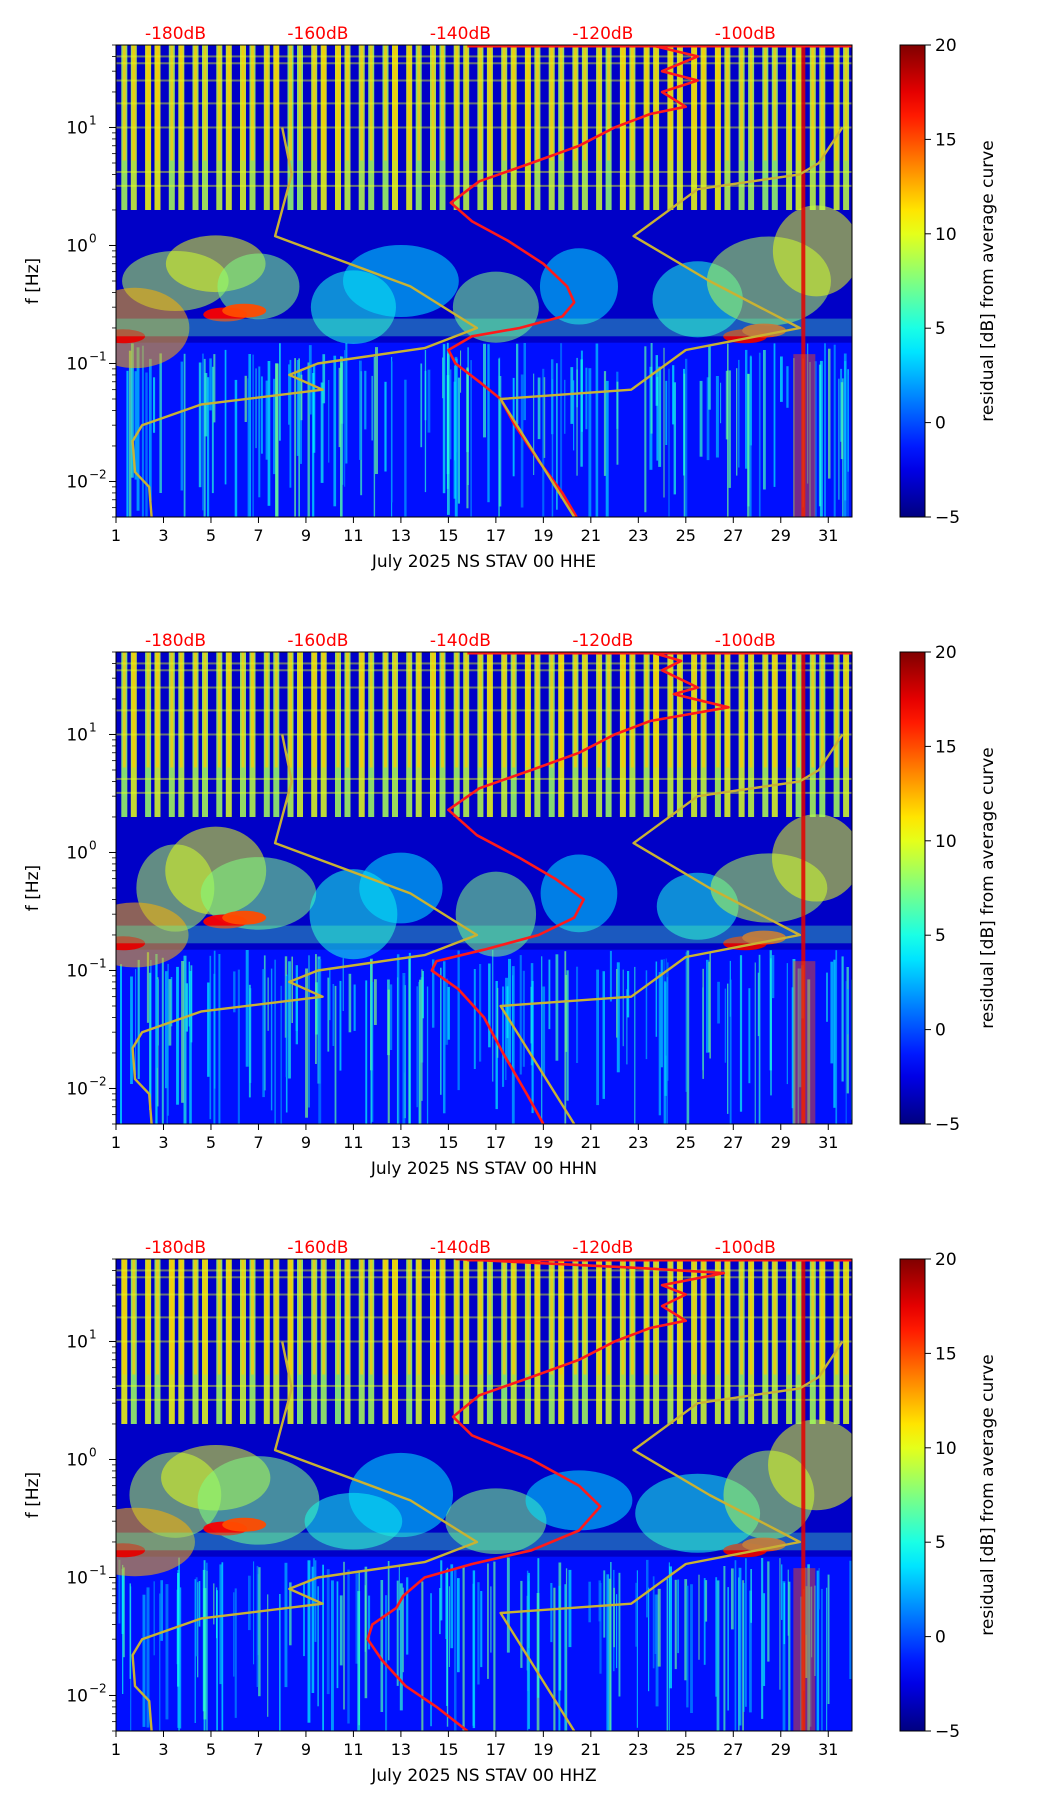 The height and width of the screenshot is (1810, 1052). I want to click on x-tick-label: 11, so click(353, 1749).